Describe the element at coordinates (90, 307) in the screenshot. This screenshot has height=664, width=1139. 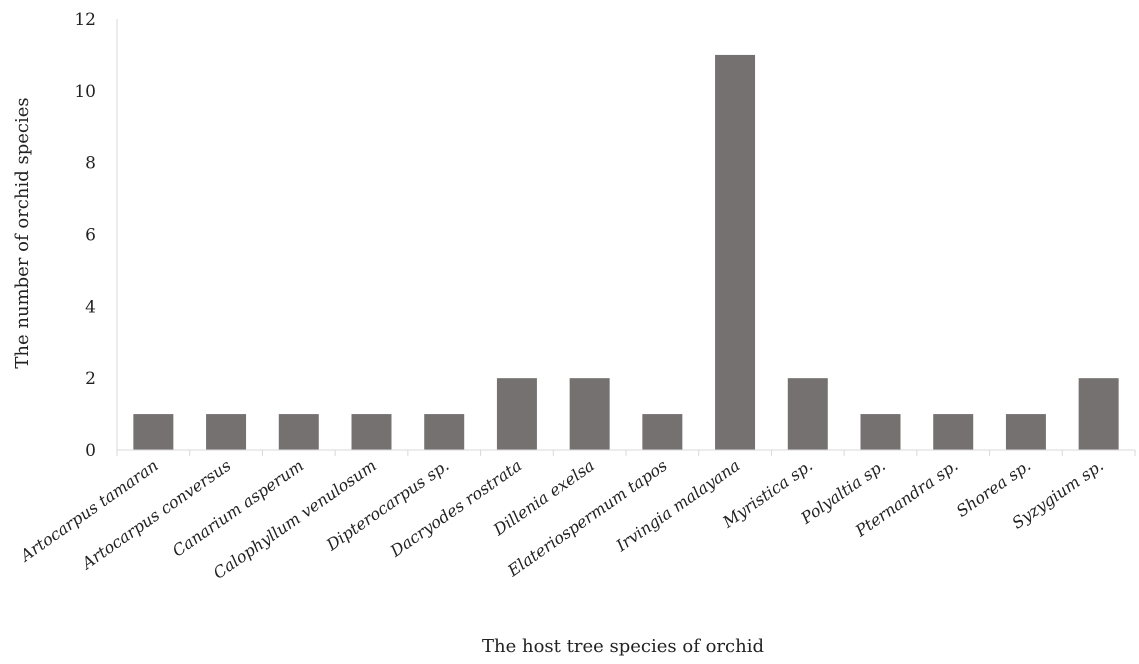
I see `y-tick-label: 4` at that location.